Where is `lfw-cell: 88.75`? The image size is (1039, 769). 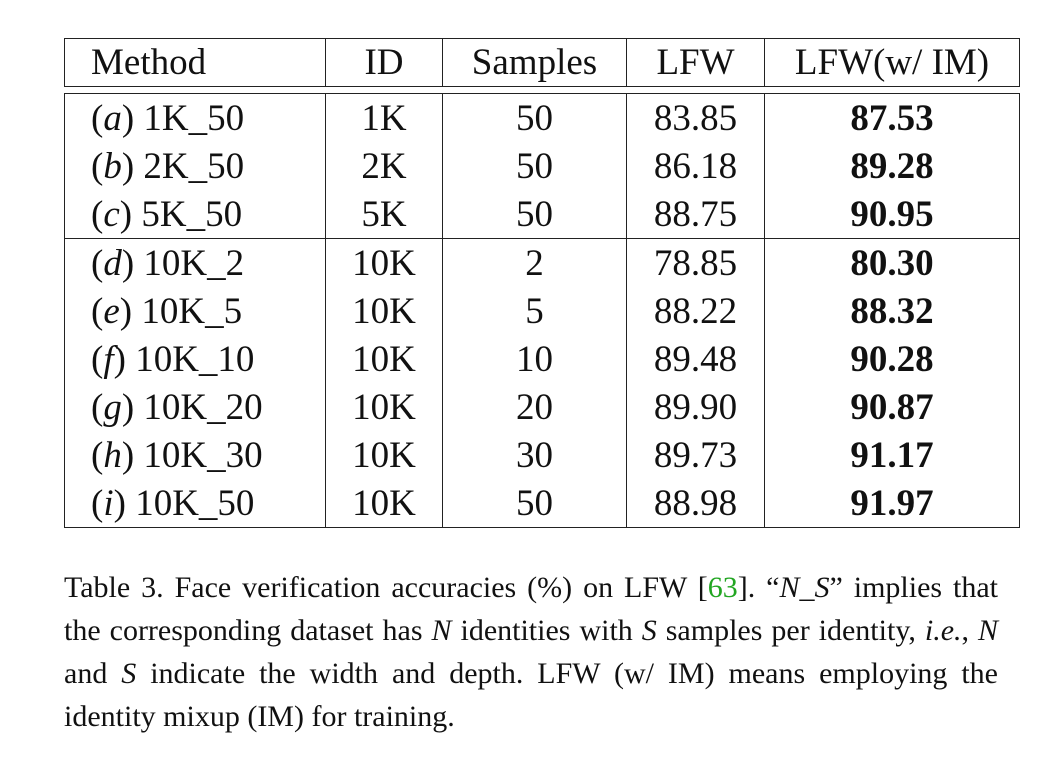
lfw-cell: 88.75 is located at coordinates (695, 214).